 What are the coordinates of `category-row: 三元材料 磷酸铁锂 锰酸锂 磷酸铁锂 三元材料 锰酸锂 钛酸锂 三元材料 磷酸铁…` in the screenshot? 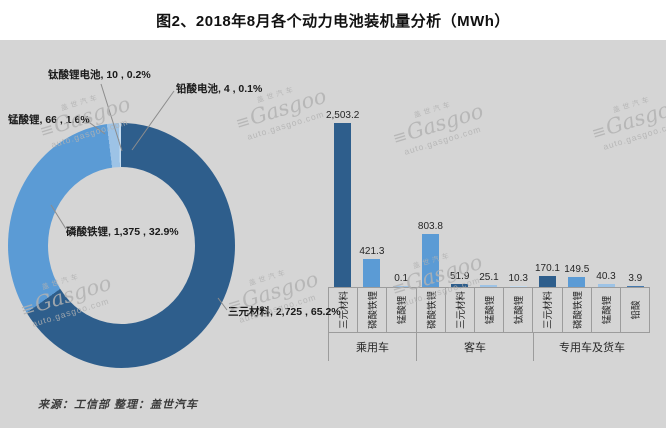 It's located at (489, 310).